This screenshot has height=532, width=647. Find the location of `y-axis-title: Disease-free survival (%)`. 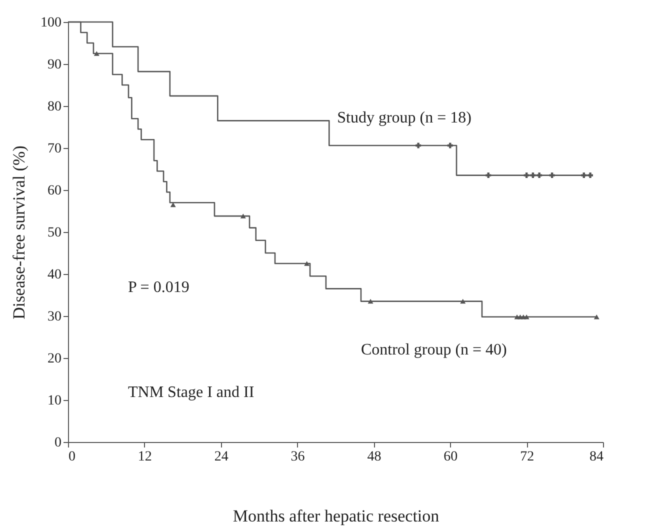

y-axis-title: Disease-free survival (%) is located at coordinates (19, 233).